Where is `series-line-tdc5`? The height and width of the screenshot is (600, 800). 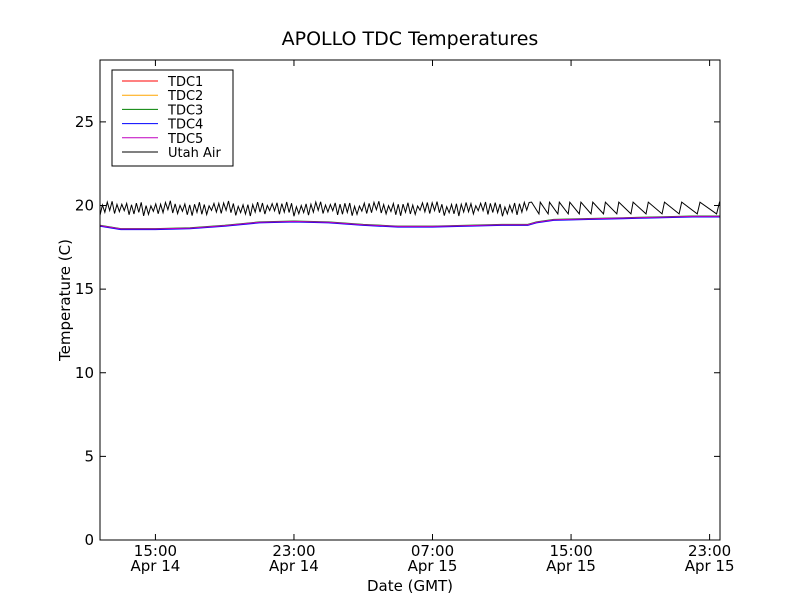 series-line-tdc5 is located at coordinates (410, 222).